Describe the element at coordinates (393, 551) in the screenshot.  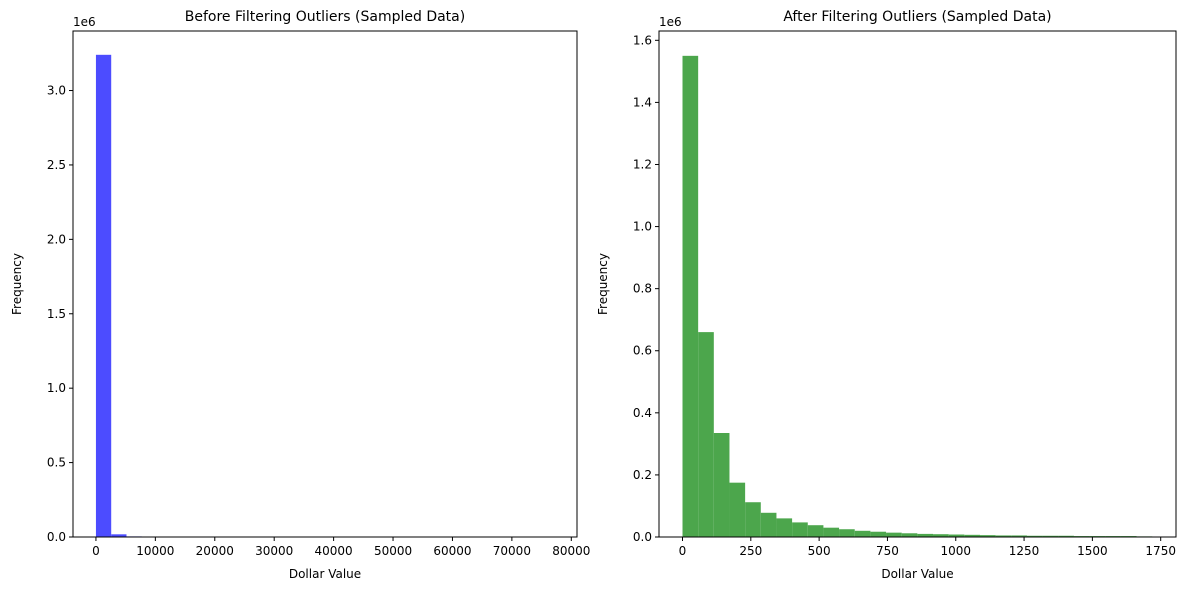
I see `x-tick-label: 50000` at that location.